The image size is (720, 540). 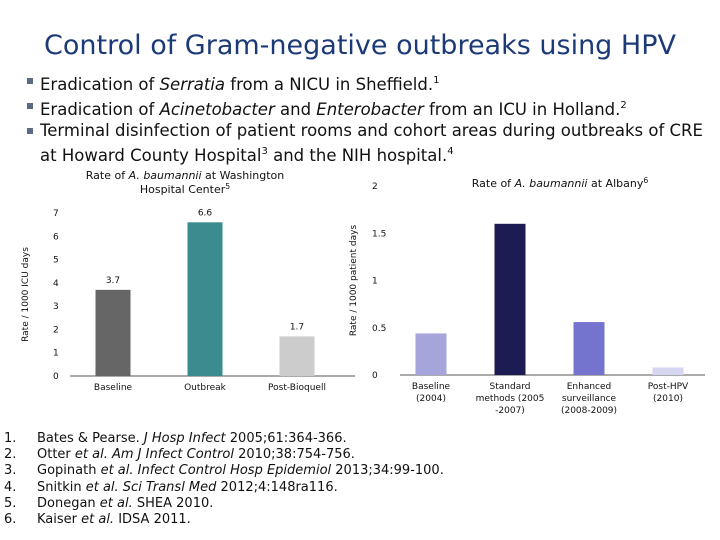 What do you see at coordinates (510, 387) in the screenshot?
I see `category-label: Standard` at bounding box center [510, 387].